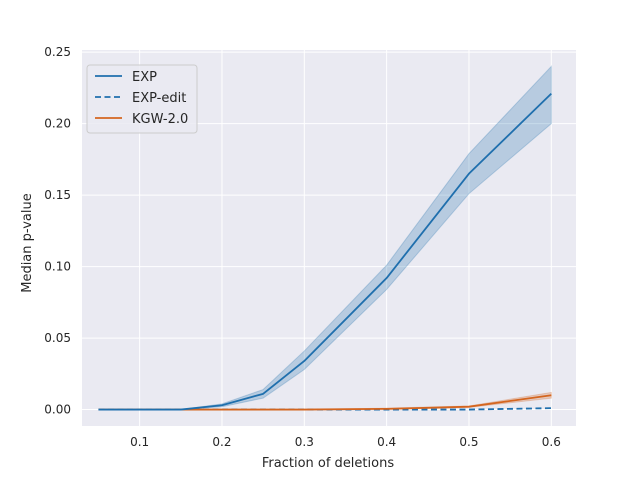  What do you see at coordinates (159, 98) in the screenshot?
I see `legend-label-exp-edit: EXP-edit` at bounding box center [159, 98].